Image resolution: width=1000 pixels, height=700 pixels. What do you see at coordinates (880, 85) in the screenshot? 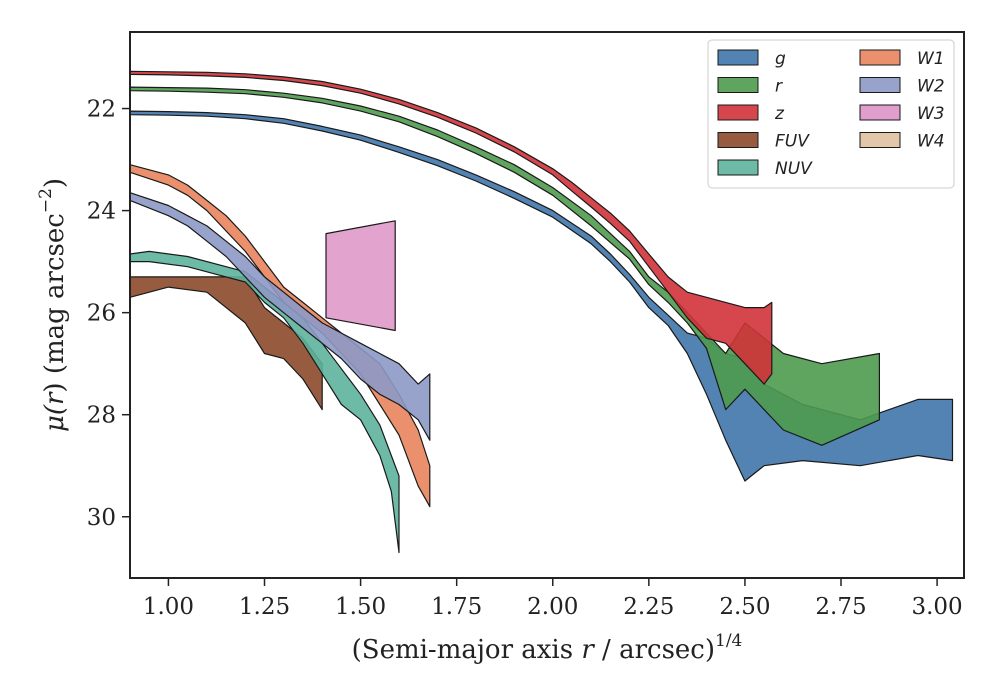
I see `legend-swatch-w2` at bounding box center [880, 85].